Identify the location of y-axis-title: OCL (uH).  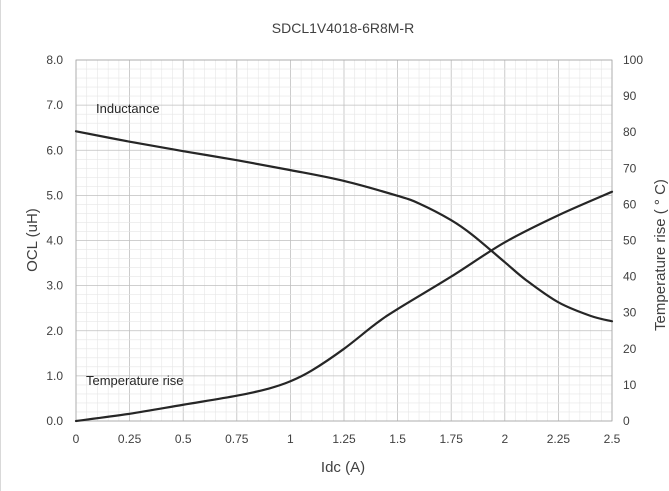
(32, 240).